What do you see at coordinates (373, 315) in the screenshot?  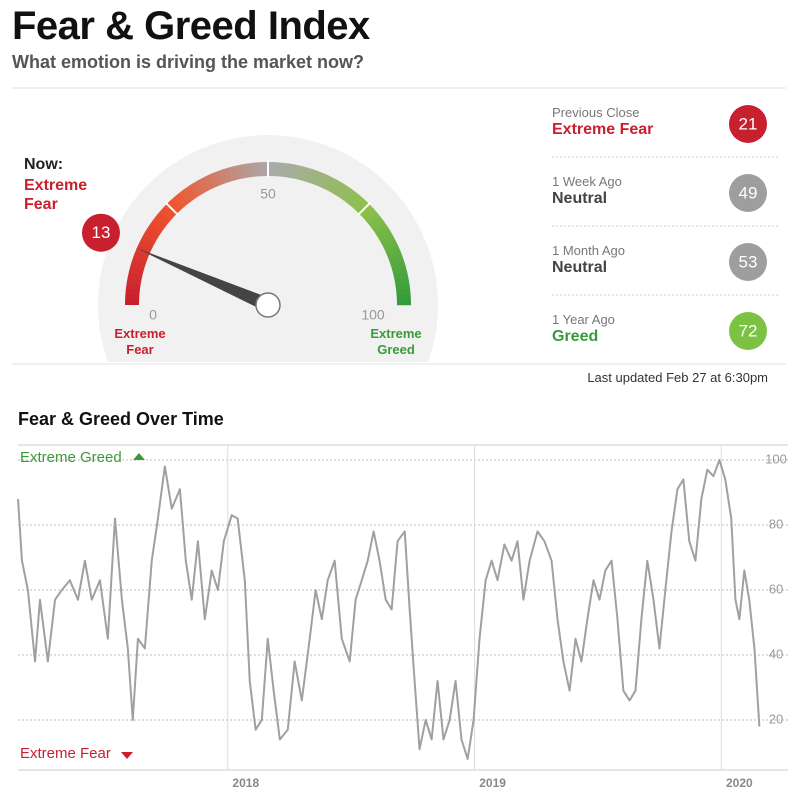 I see `gauge-tick-label: 100` at bounding box center [373, 315].